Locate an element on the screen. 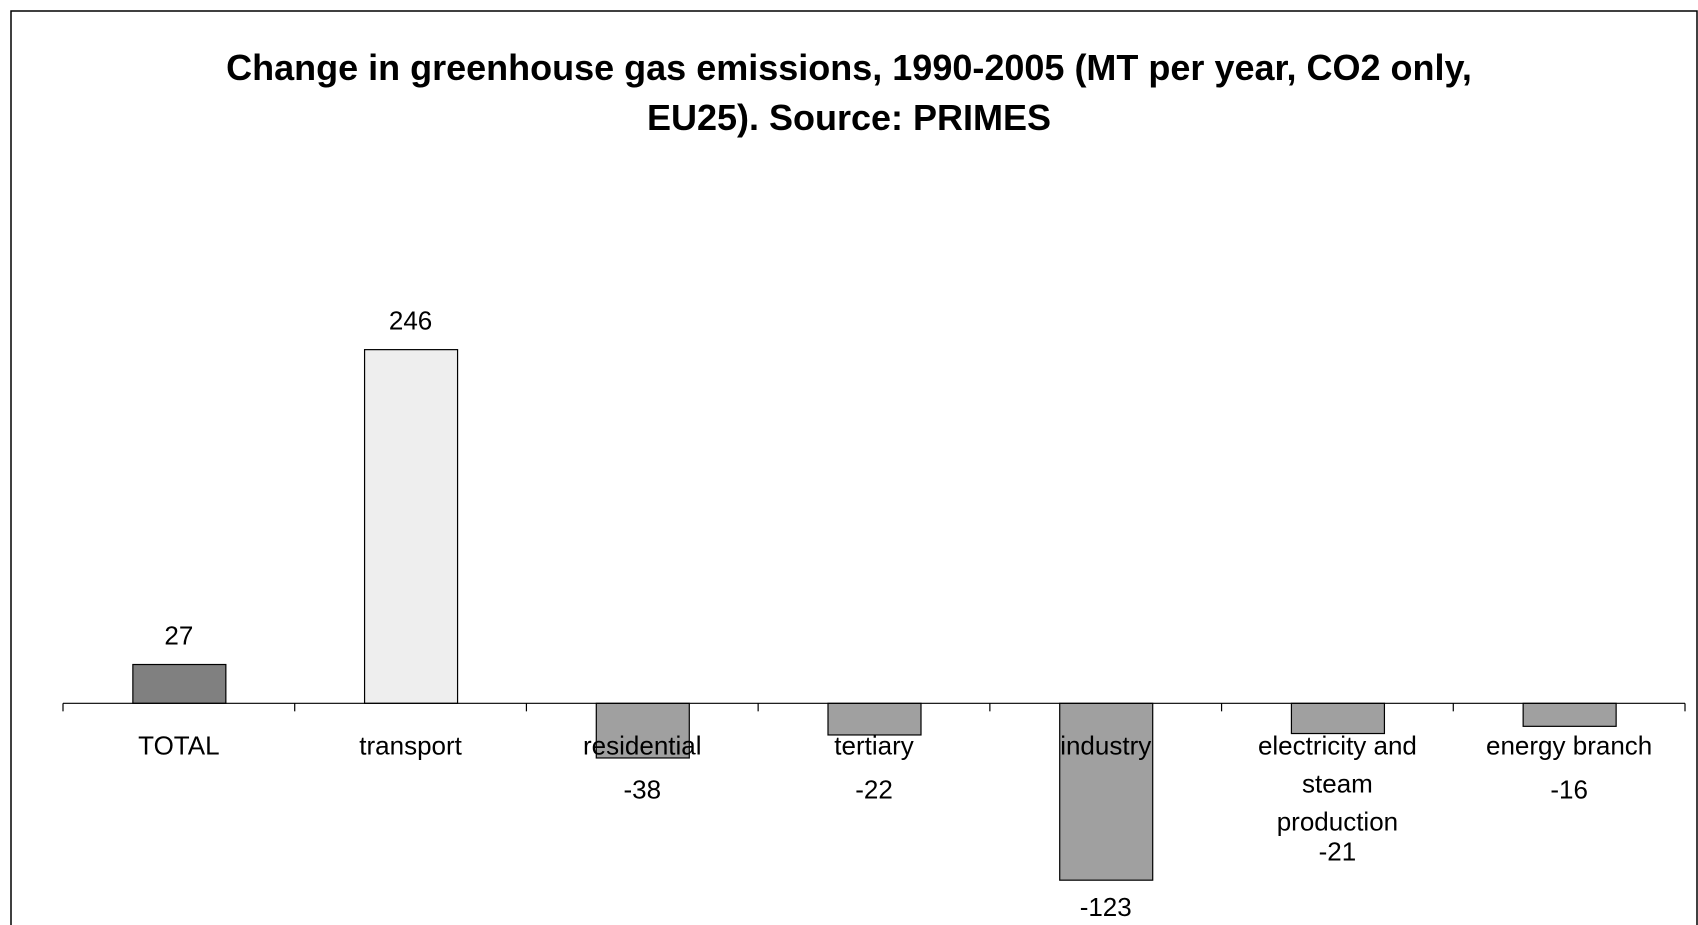 The height and width of the screenshot is (925, 1698). data-label: -38 is located at coordinates (642, 789).